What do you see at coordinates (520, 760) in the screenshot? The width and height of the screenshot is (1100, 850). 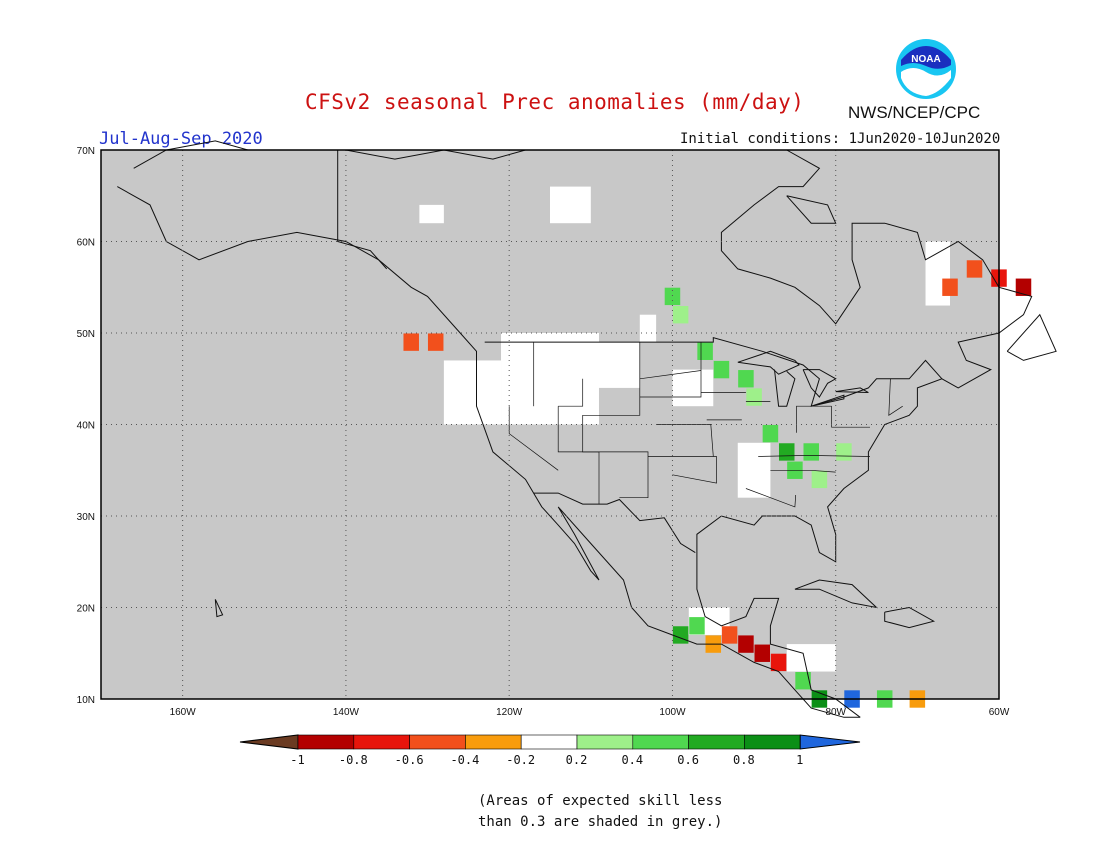 I see `legend-tick-label: -0.2` at bounding box center [520, 760].